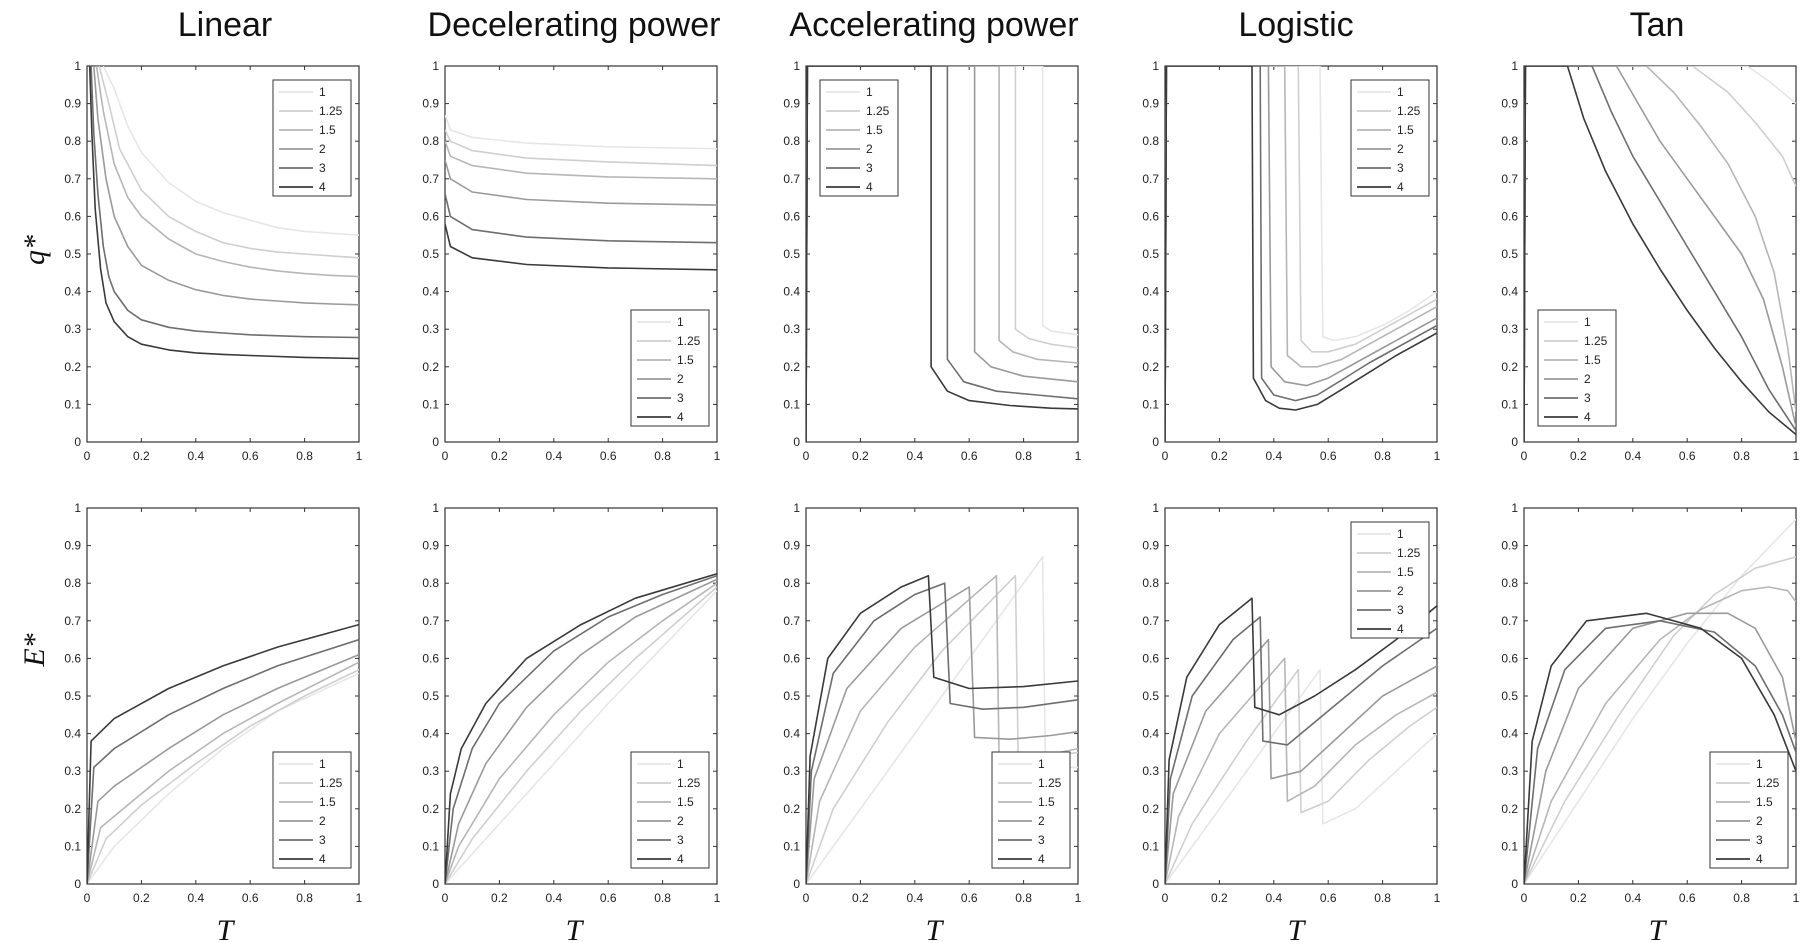  I want to click on column-title-tan: Tan, so click(1657, 25).